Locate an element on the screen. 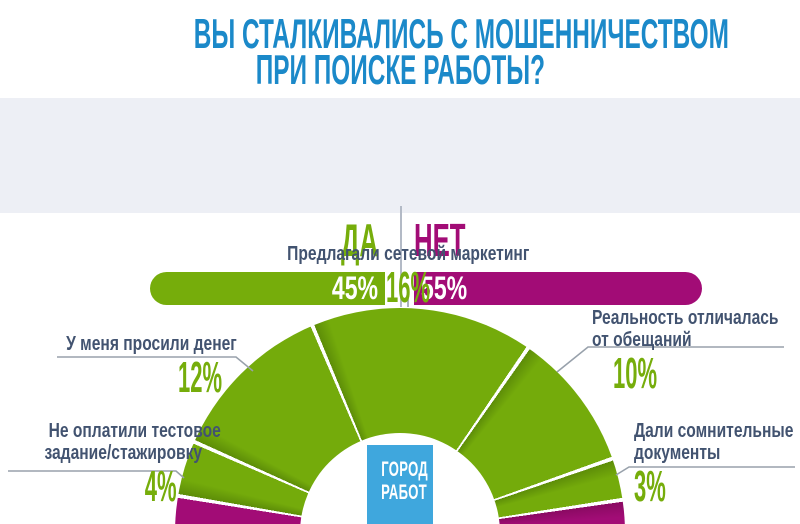  yes-bar-value: 45% is located at coordinates (354, 288).